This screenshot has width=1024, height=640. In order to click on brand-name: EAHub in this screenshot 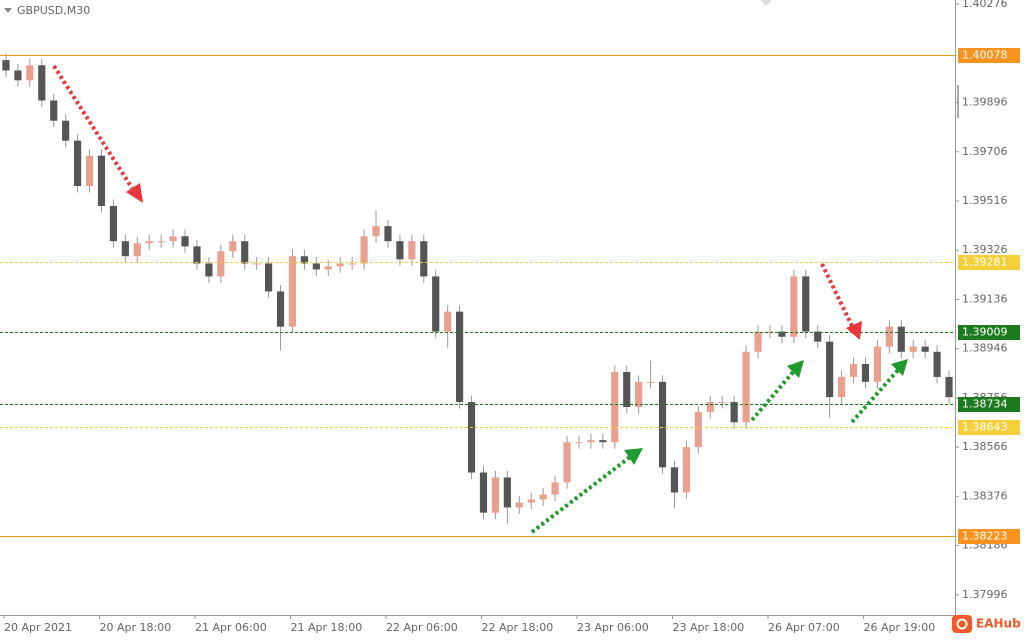, I will do `click(998, 624)`.